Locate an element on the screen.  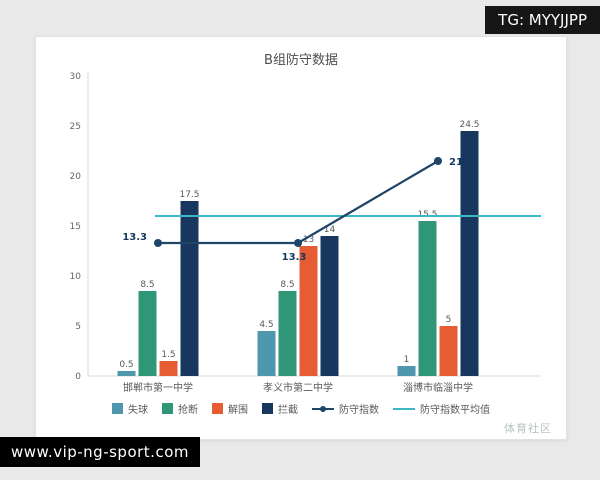
bar-value-label: 17.5 is located at coordinates (189, 195).